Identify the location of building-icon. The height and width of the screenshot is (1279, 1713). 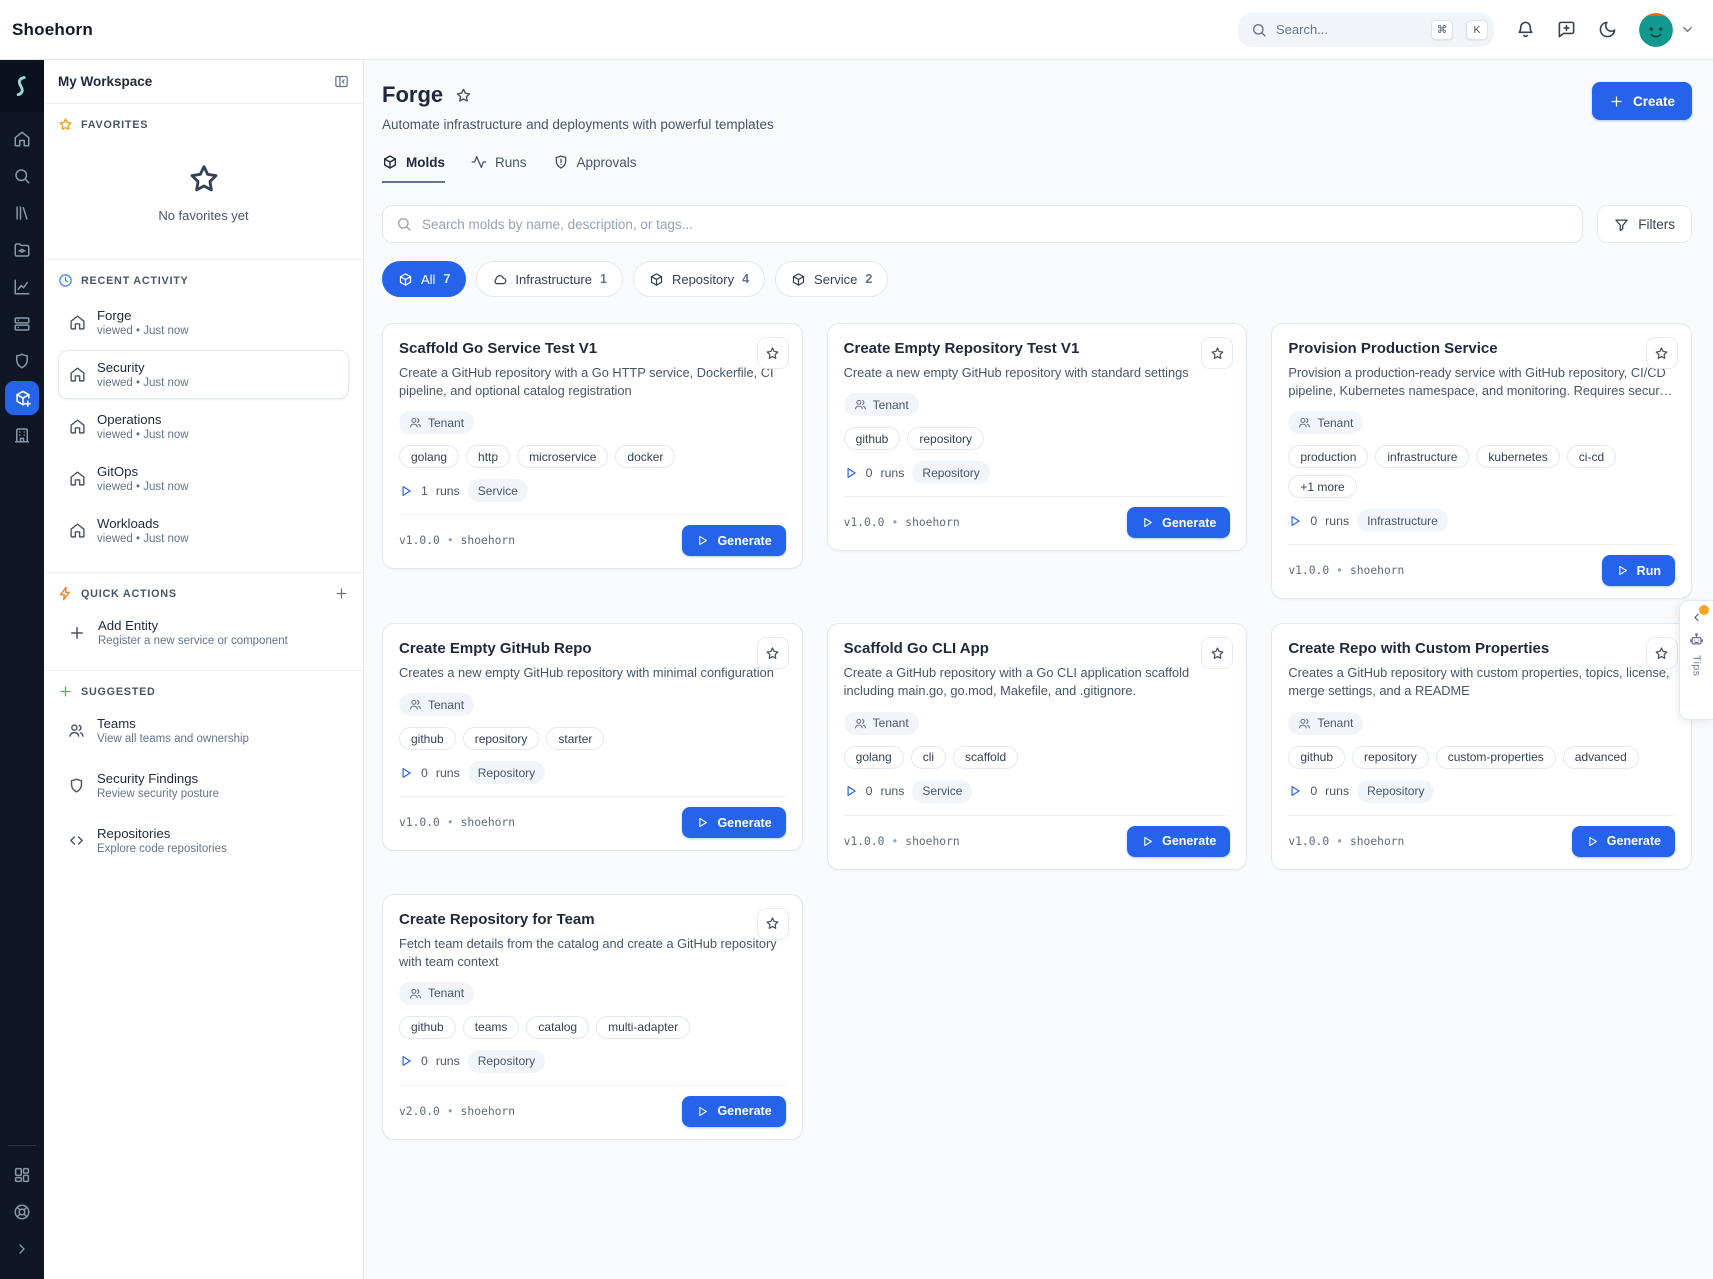
(22, 435).